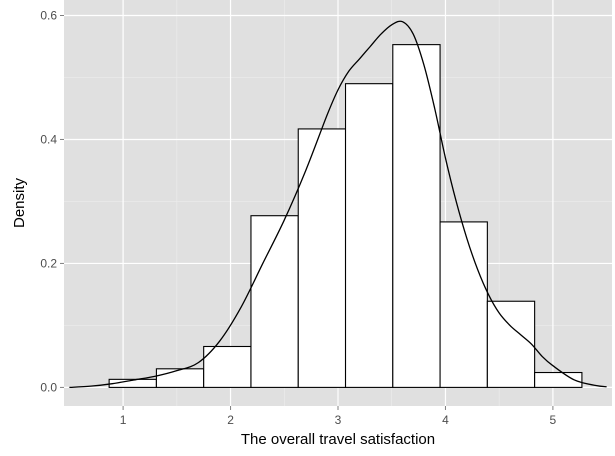 The height and width of the screenshot is (456, 615). I want to click on x-axis-ticks: 1 2 3 4 5, so click(338, 416).